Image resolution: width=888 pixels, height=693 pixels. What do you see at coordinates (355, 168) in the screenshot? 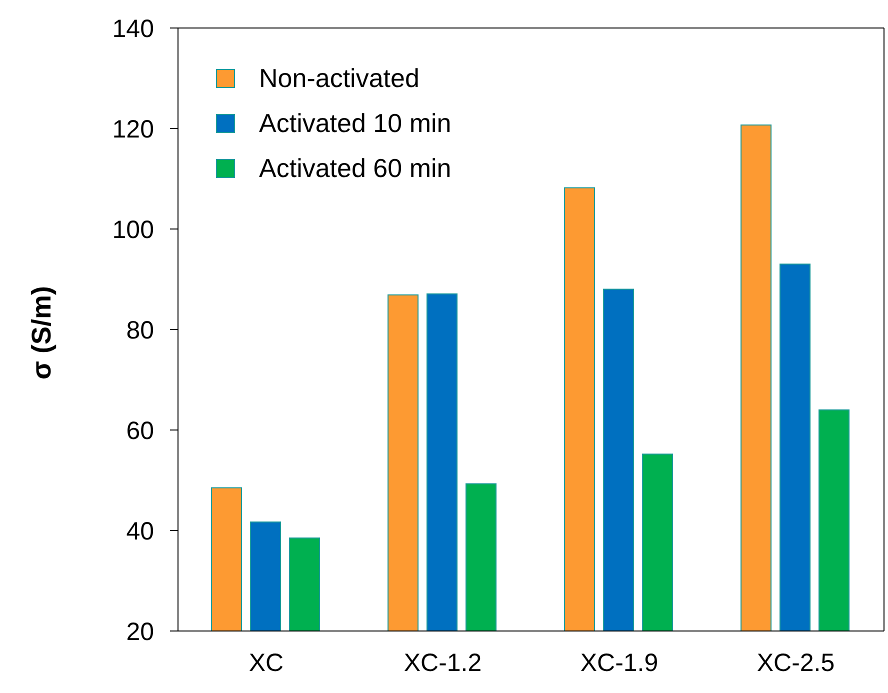
I see `legend-label: Activated 60 min` at bounding box center [355, 168].